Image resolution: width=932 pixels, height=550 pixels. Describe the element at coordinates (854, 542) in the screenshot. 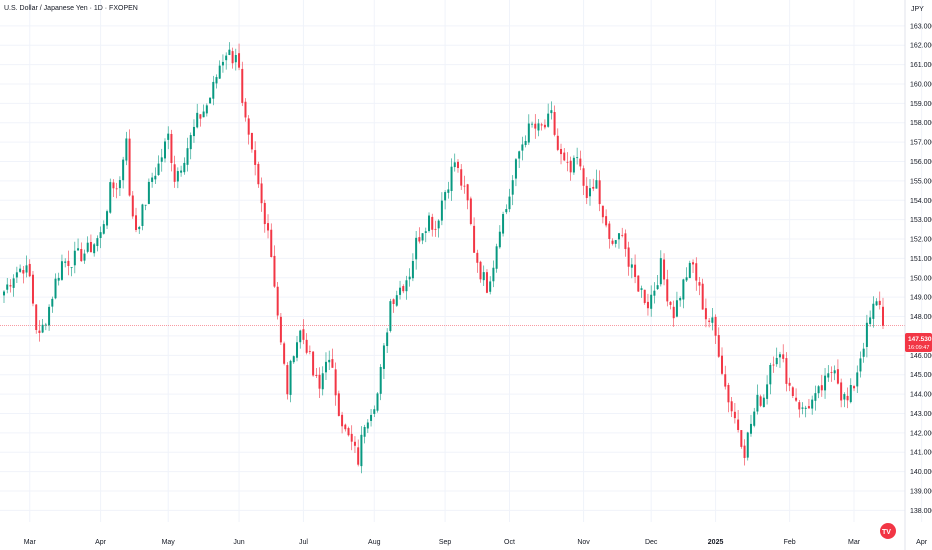

I see `x-tick-label: Mar` at that location.